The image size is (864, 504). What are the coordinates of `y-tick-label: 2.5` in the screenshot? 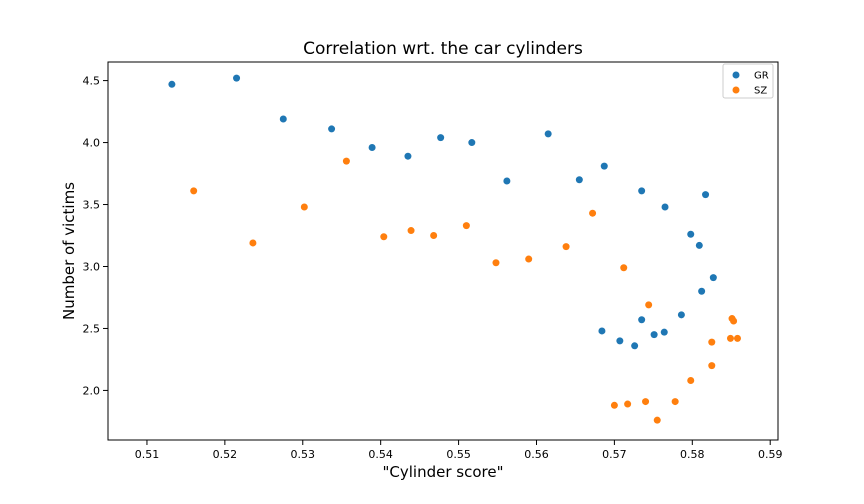 It's located at (92, 328).